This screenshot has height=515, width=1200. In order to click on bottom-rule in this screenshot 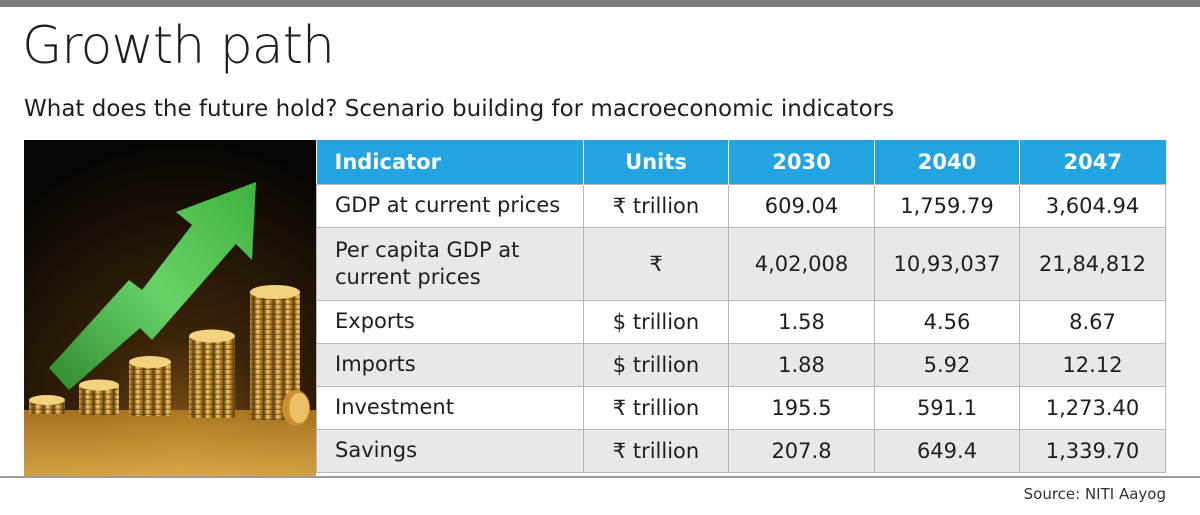, I will do `click(600, 477)`.